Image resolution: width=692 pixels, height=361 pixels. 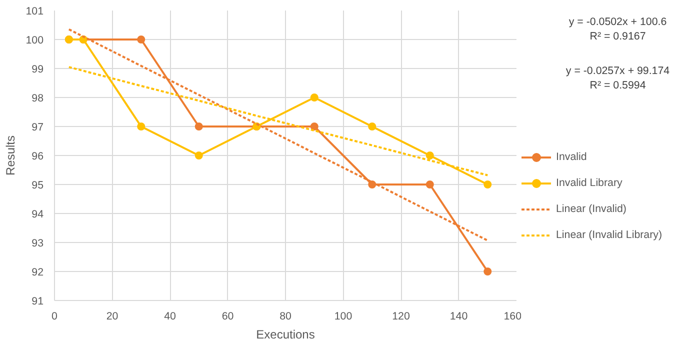 What do you see at coordinates (38, 302) in the screenshot?
I see `y-tick-label: 91` at bounding box center [38, 302].